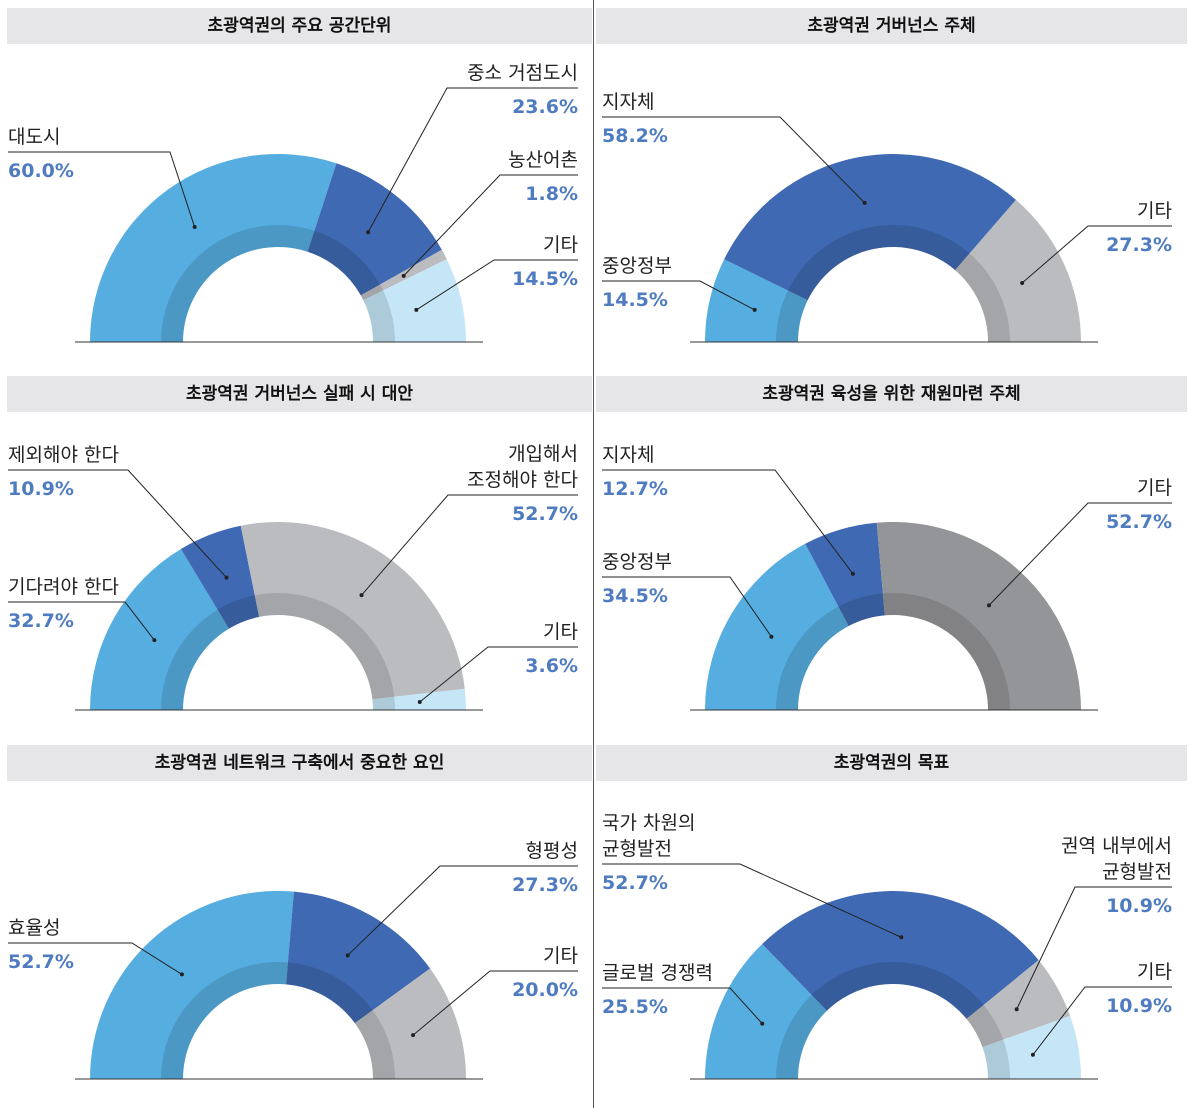 The height and width of the screenshot is (1108, 1193). Describe the element at coordinates (649, 836) in the screenshot. I see `segment-label: 국가 차원의 균형발전` at that location.